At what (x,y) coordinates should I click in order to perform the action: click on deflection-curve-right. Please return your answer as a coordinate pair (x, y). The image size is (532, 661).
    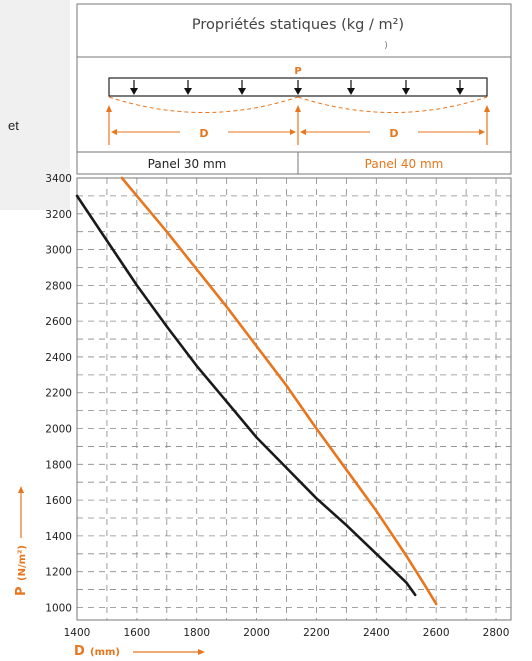
    Looking at the image, I should click on (392, 104).